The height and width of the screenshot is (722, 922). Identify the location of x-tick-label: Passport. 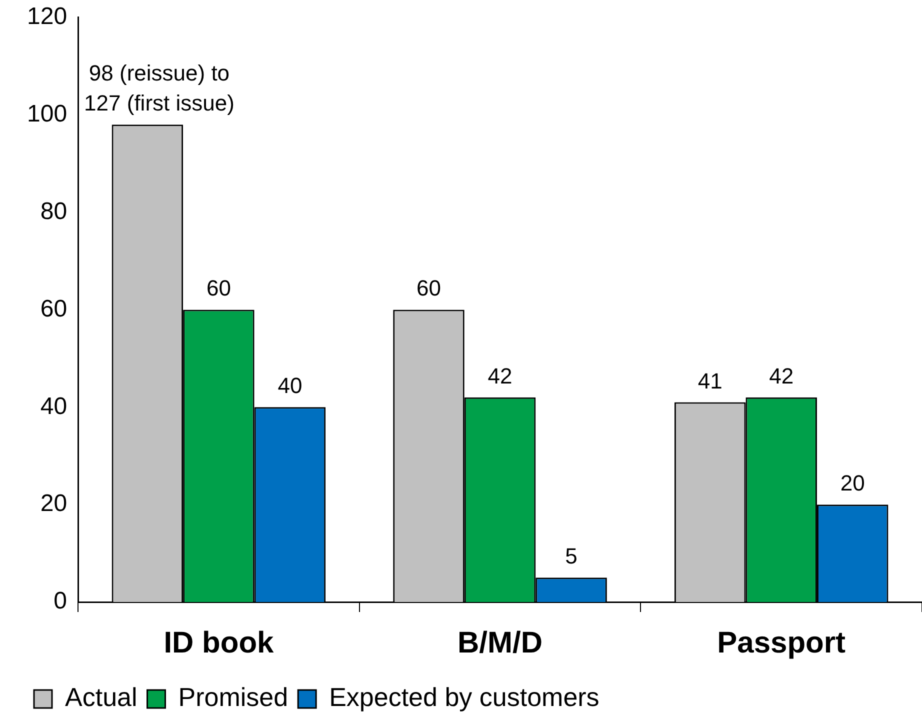
(781, 643).